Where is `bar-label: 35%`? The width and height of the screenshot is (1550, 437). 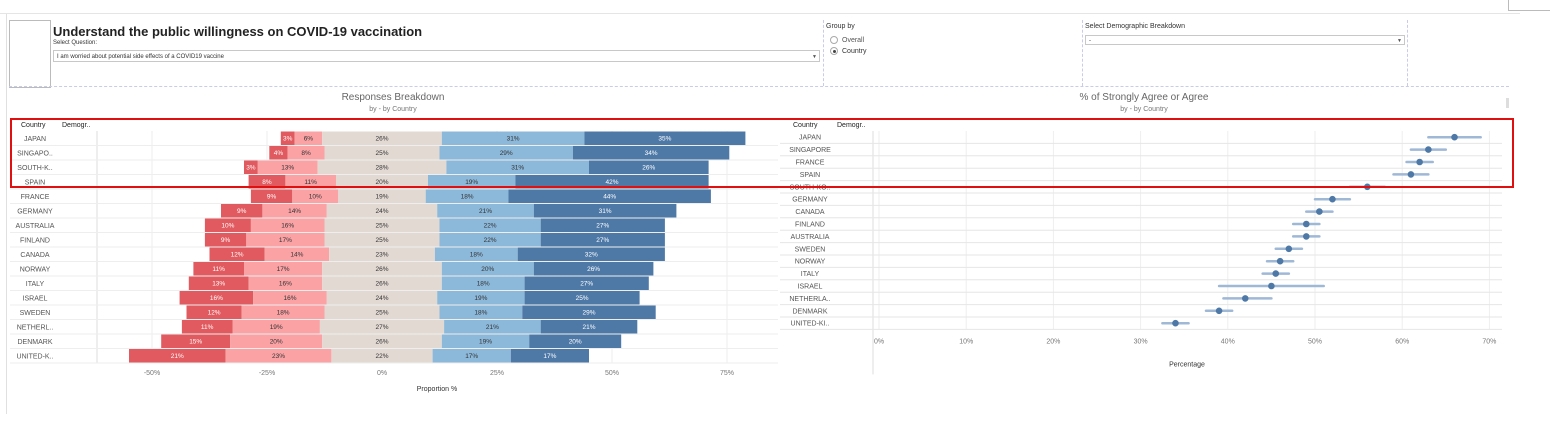
bar-label: 35% is located at coordinates (664, 139).